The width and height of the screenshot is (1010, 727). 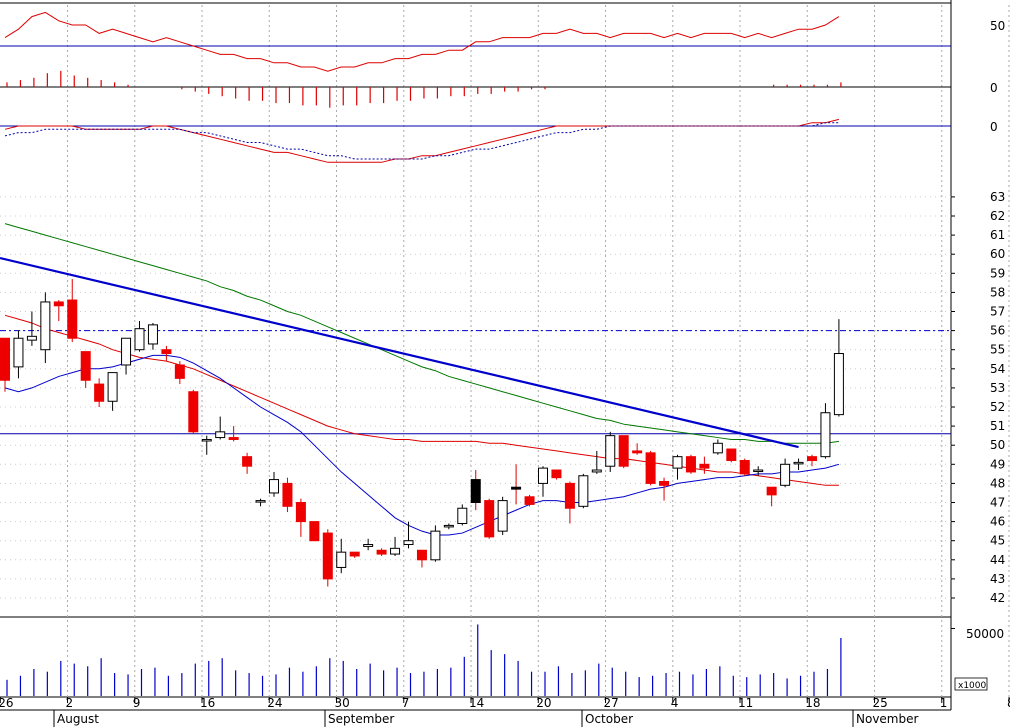 I want to click on date-tick-label: 7, so click(x=406, y=703).